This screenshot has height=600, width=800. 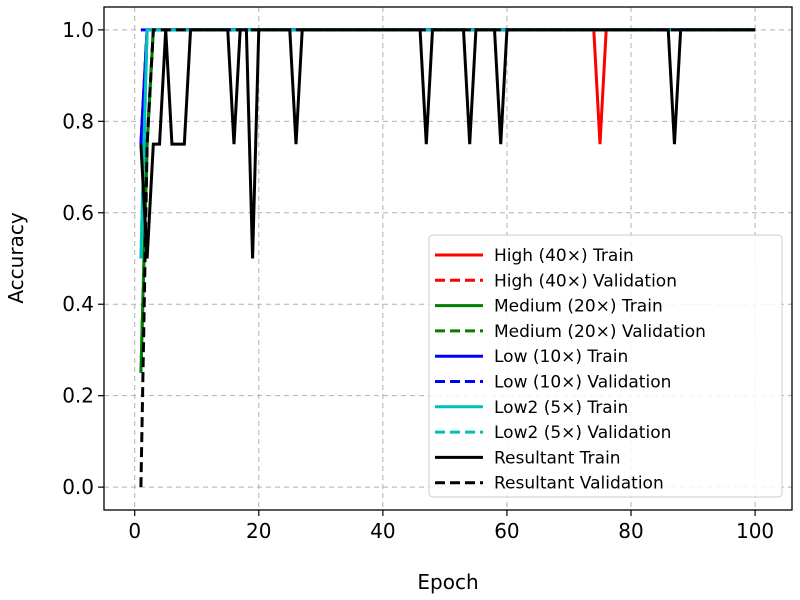 I want to click on legend-label-7: Low2 (5×) Validation, so click(x=582, y=433).